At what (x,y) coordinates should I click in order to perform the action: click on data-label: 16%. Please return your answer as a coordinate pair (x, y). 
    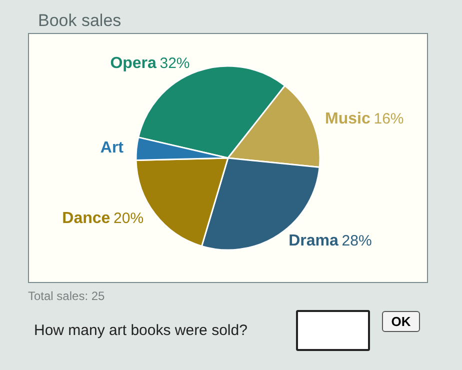
    Looking at the image, I should click on (389, 119).